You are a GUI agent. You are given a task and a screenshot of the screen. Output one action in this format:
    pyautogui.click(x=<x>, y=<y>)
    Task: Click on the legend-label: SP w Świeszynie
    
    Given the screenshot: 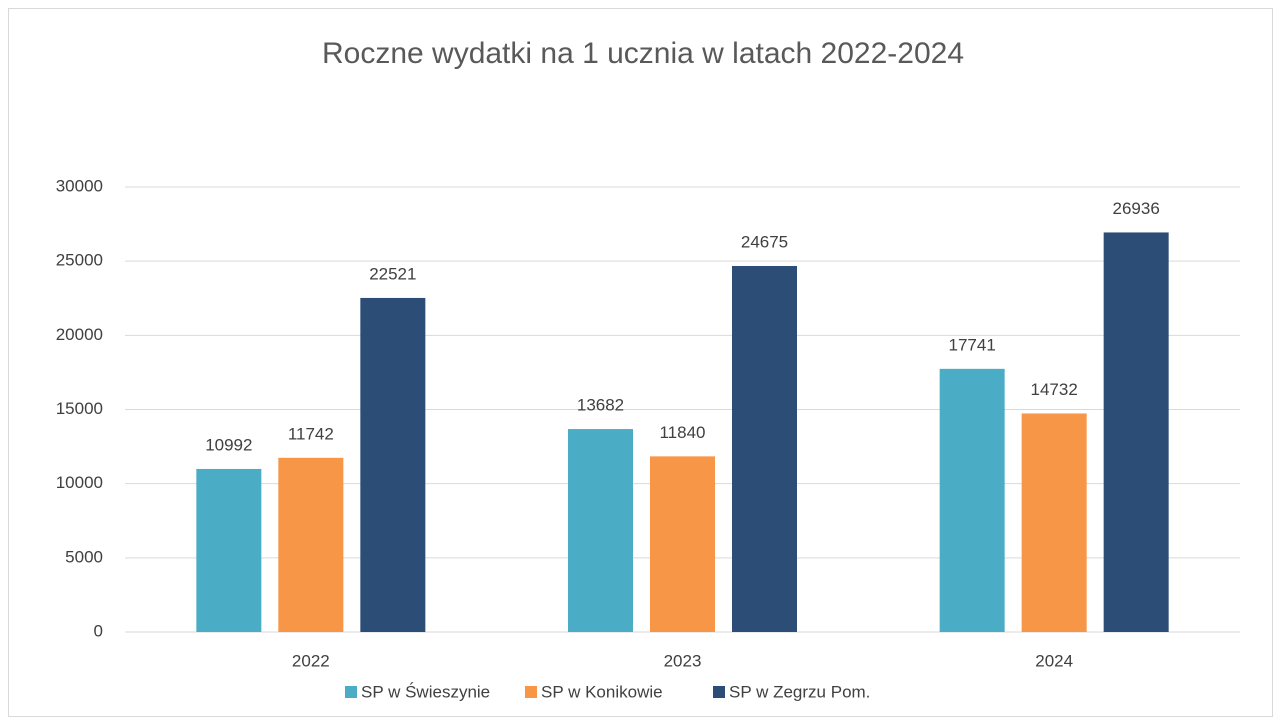 What is the action you would take?
    pyautogui.click(x=425, y=691)
    